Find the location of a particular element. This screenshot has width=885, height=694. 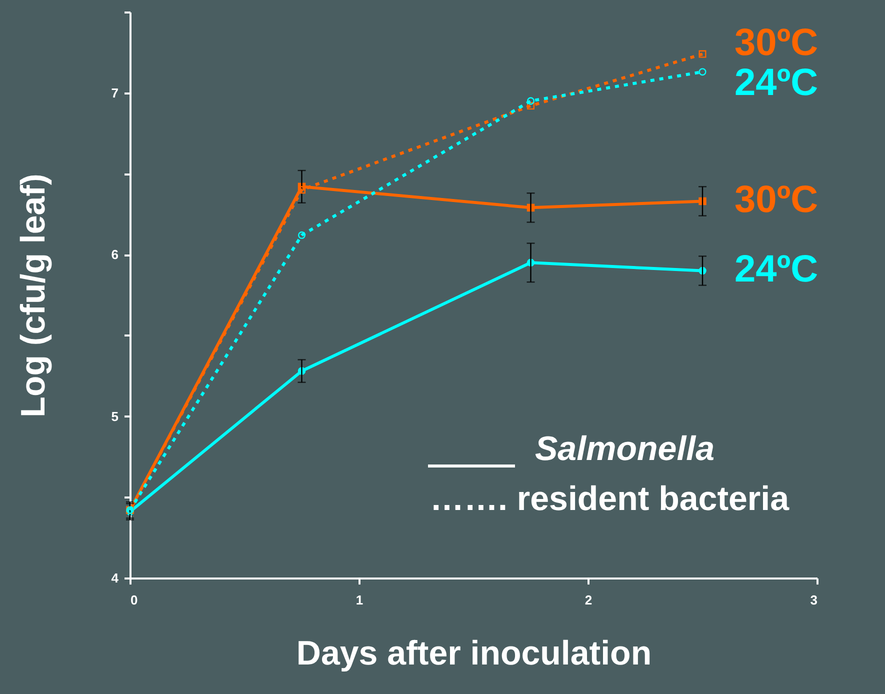

y-tick-label: 6 is located at coordinates (114, 254).